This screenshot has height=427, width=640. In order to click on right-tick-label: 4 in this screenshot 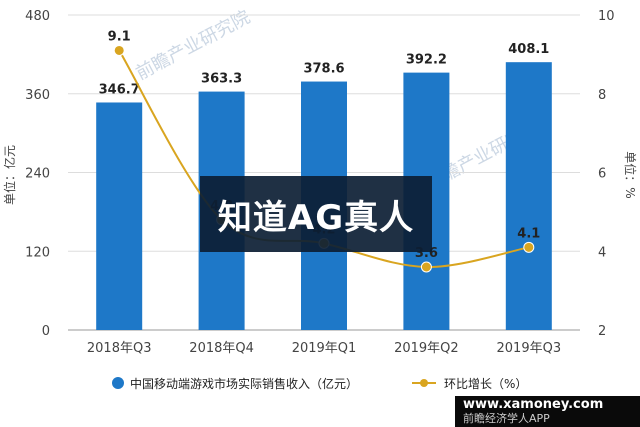, I will do `click(602, 252)`.